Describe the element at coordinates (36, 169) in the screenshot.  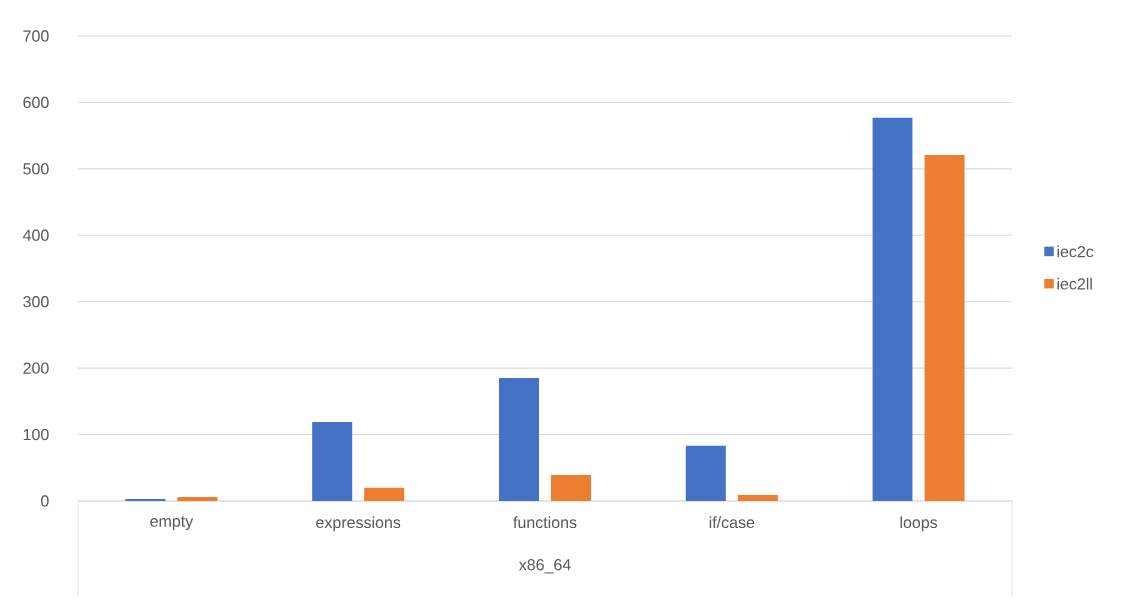
I see `y-tick-label: 500` at that location.